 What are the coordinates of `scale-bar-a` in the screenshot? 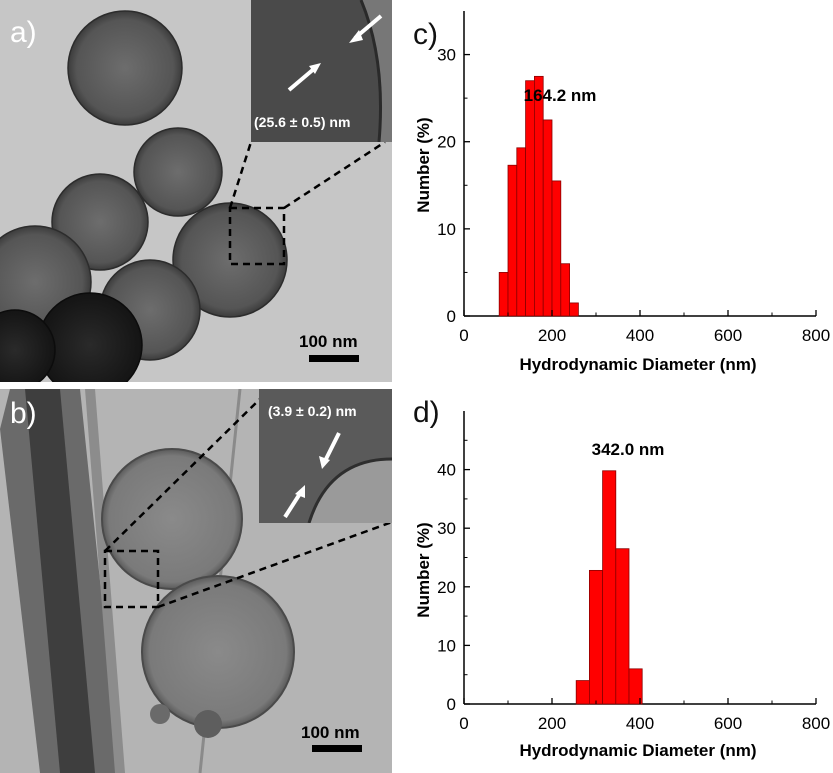 It's located at (334, 358).